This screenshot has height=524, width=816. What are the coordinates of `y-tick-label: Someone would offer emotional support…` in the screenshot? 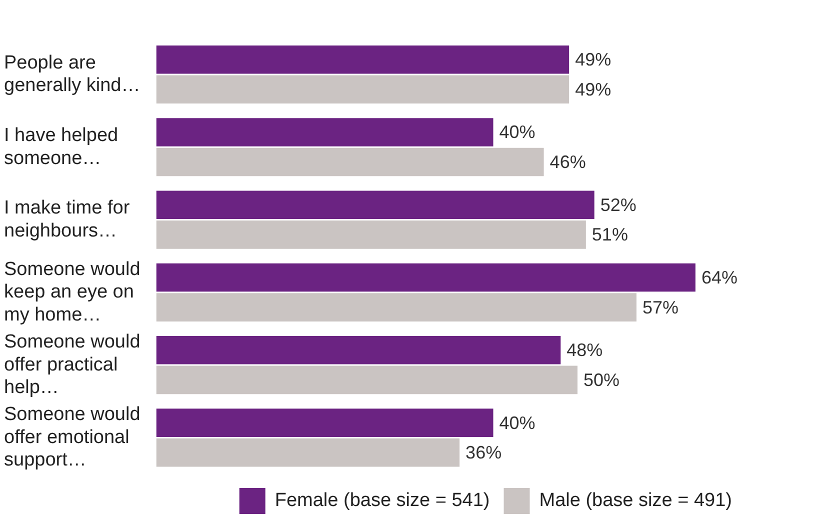 It's located at (72, 437).